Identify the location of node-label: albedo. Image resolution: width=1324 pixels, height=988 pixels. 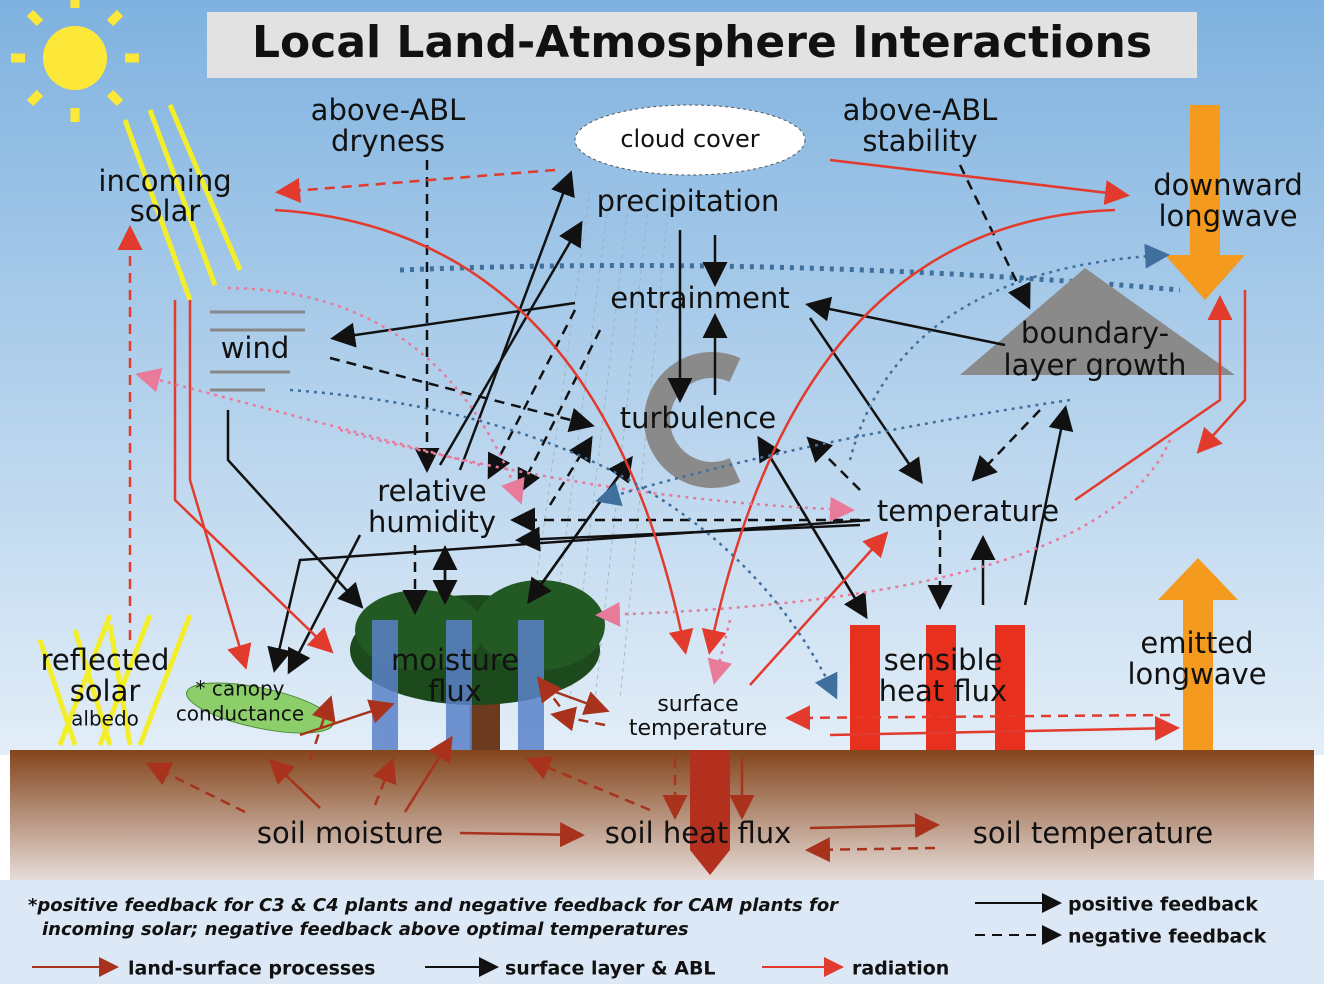
(105, 719).